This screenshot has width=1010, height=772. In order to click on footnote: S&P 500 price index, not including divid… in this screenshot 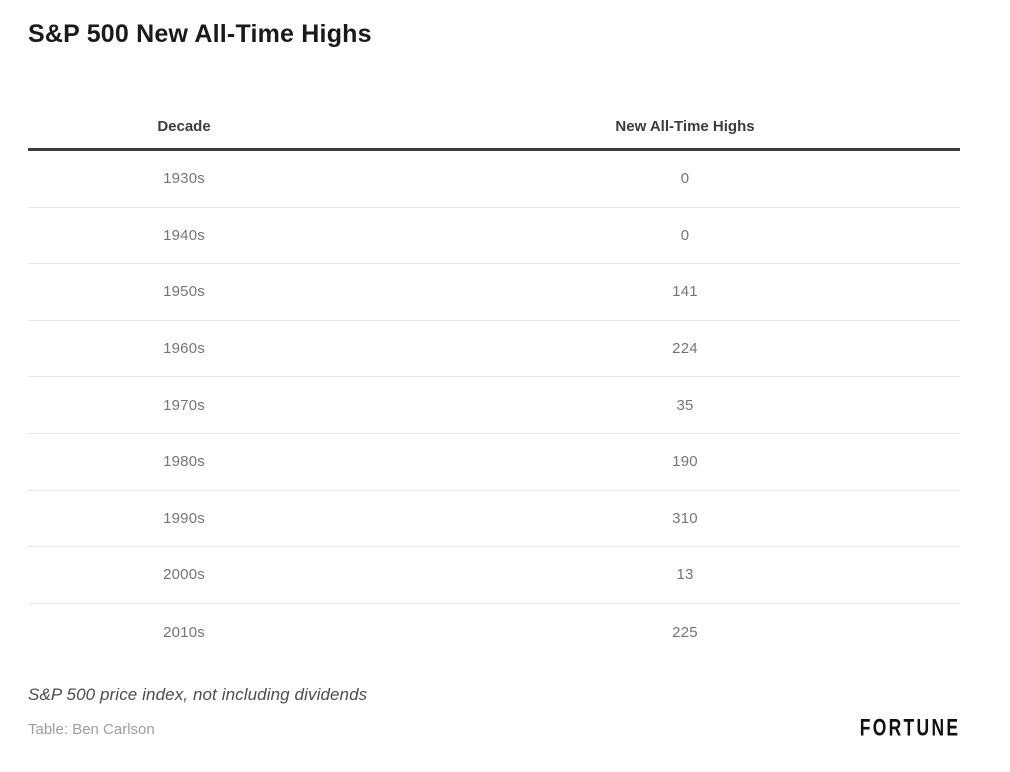, I will do `click(198, 695)`.